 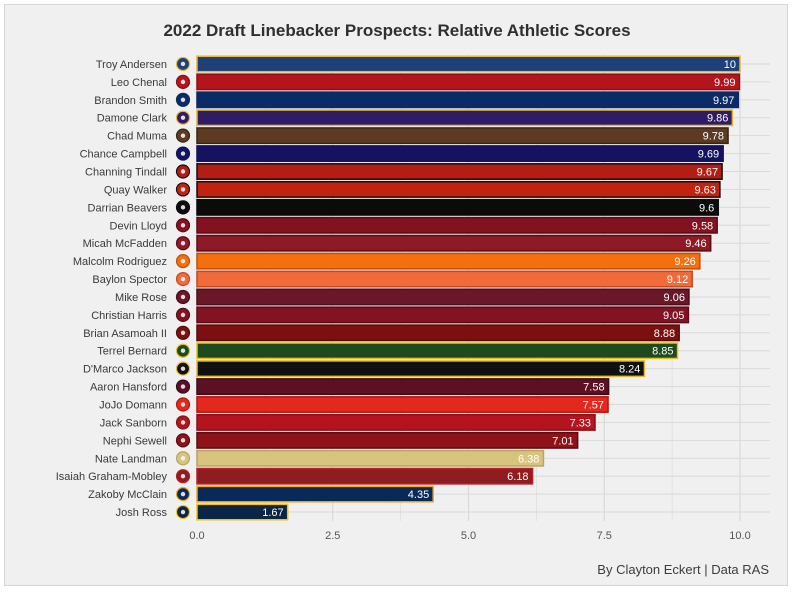 What do you see at coordinates (133, 423) in the screenshot?
I see `category-label: Jack Sanborn` at bounding box center [133, 423].